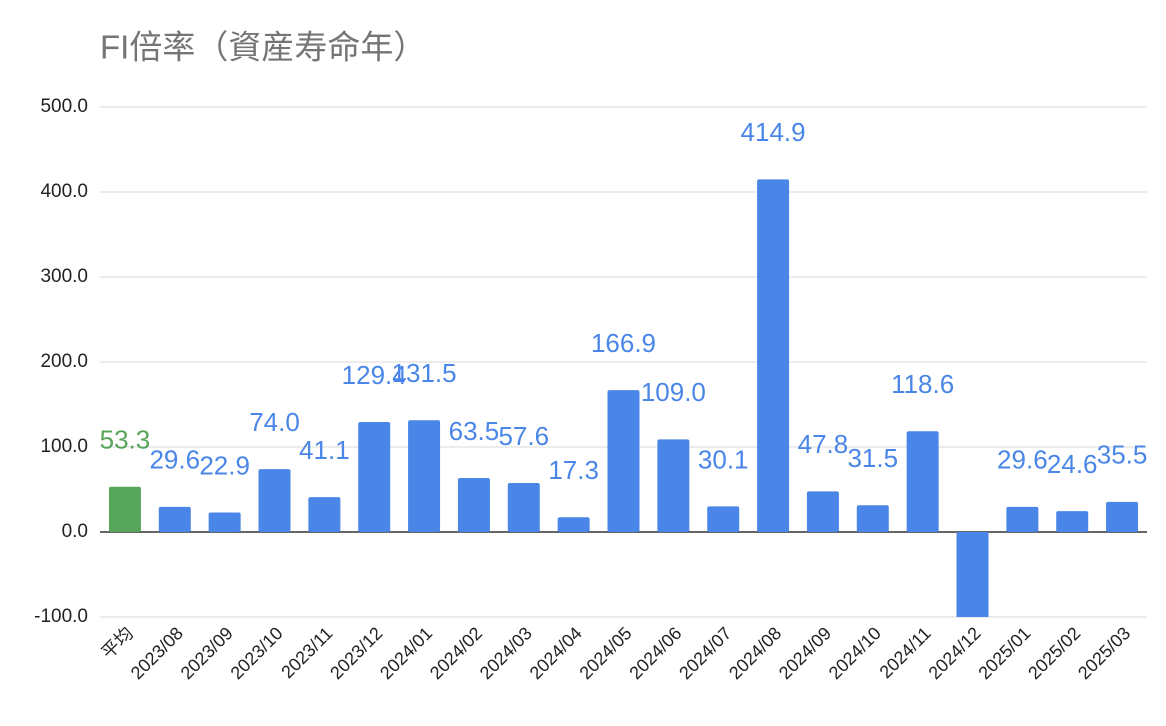 This screenshot has width=1166, height=726. What do you see at coordinates (673, 392) in the screenshot?
I see `data-label: 109.0` at bounding box center [673, 392].